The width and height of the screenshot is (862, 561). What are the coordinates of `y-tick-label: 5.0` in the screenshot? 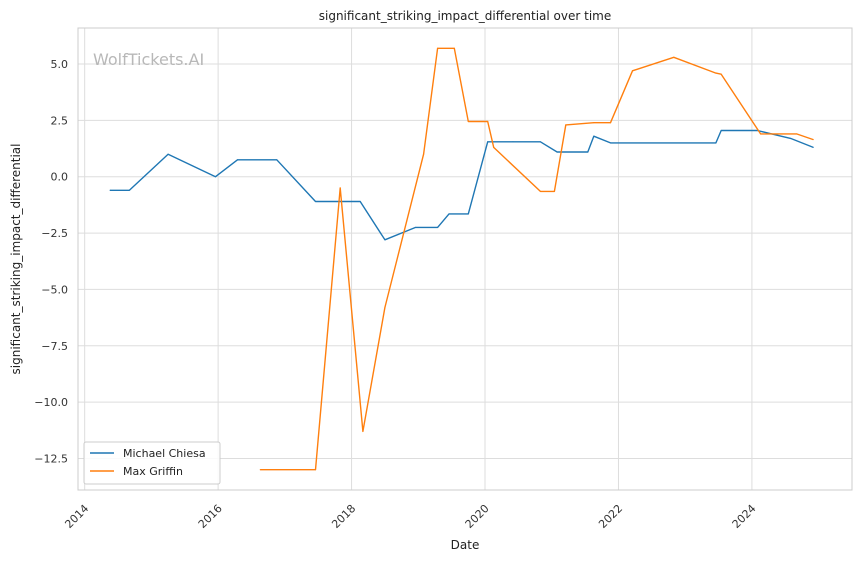 It's located at (60, 64).